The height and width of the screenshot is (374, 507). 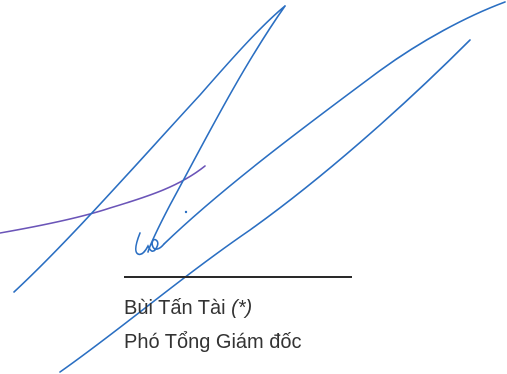 I want to click on signer-title: Phó Tổng Giám đốc, so click(x=213, y=342).